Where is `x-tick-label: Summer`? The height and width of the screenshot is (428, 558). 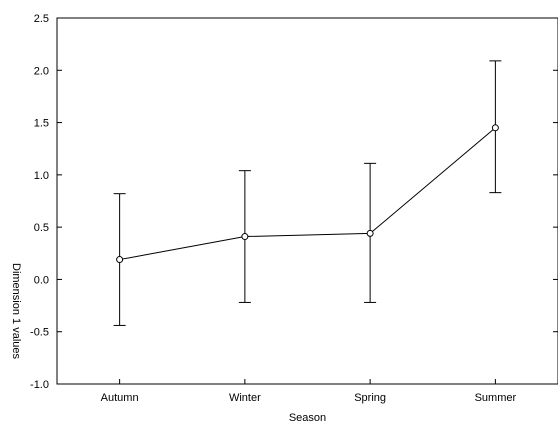
x-tick-label: Summer is located at coordinates (496, 398).